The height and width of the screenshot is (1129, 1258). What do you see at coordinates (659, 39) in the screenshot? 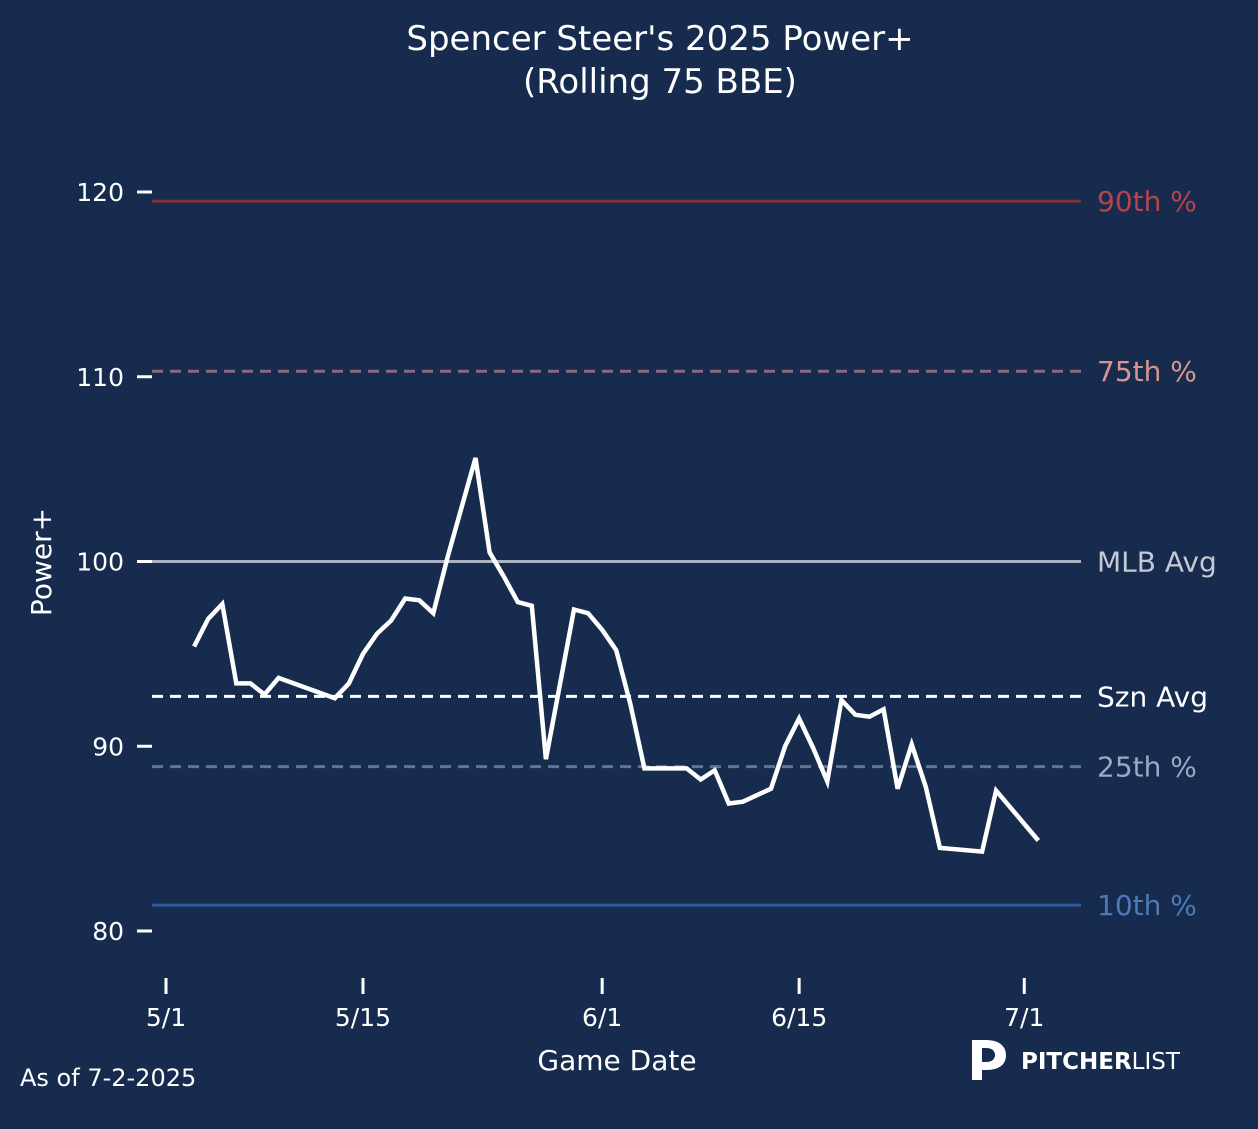
I see `chart-title: Spencer Steer's 2025 Power+` at bounding box center [659, 39].